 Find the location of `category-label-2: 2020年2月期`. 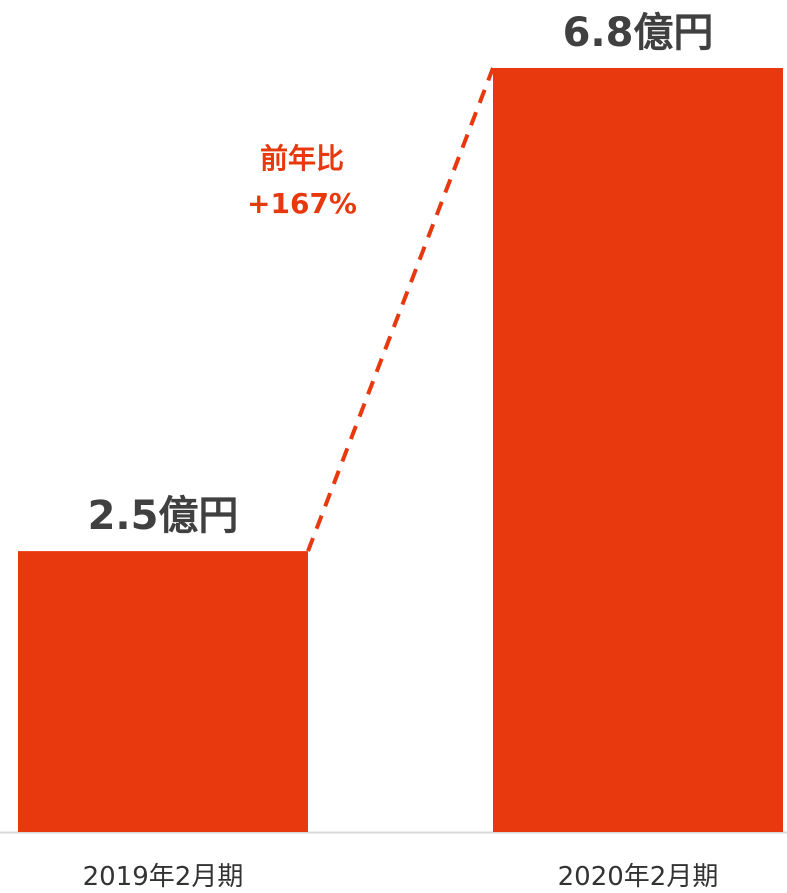

category-label-2: 2020年2月期 is located at coordinates (638, 877).